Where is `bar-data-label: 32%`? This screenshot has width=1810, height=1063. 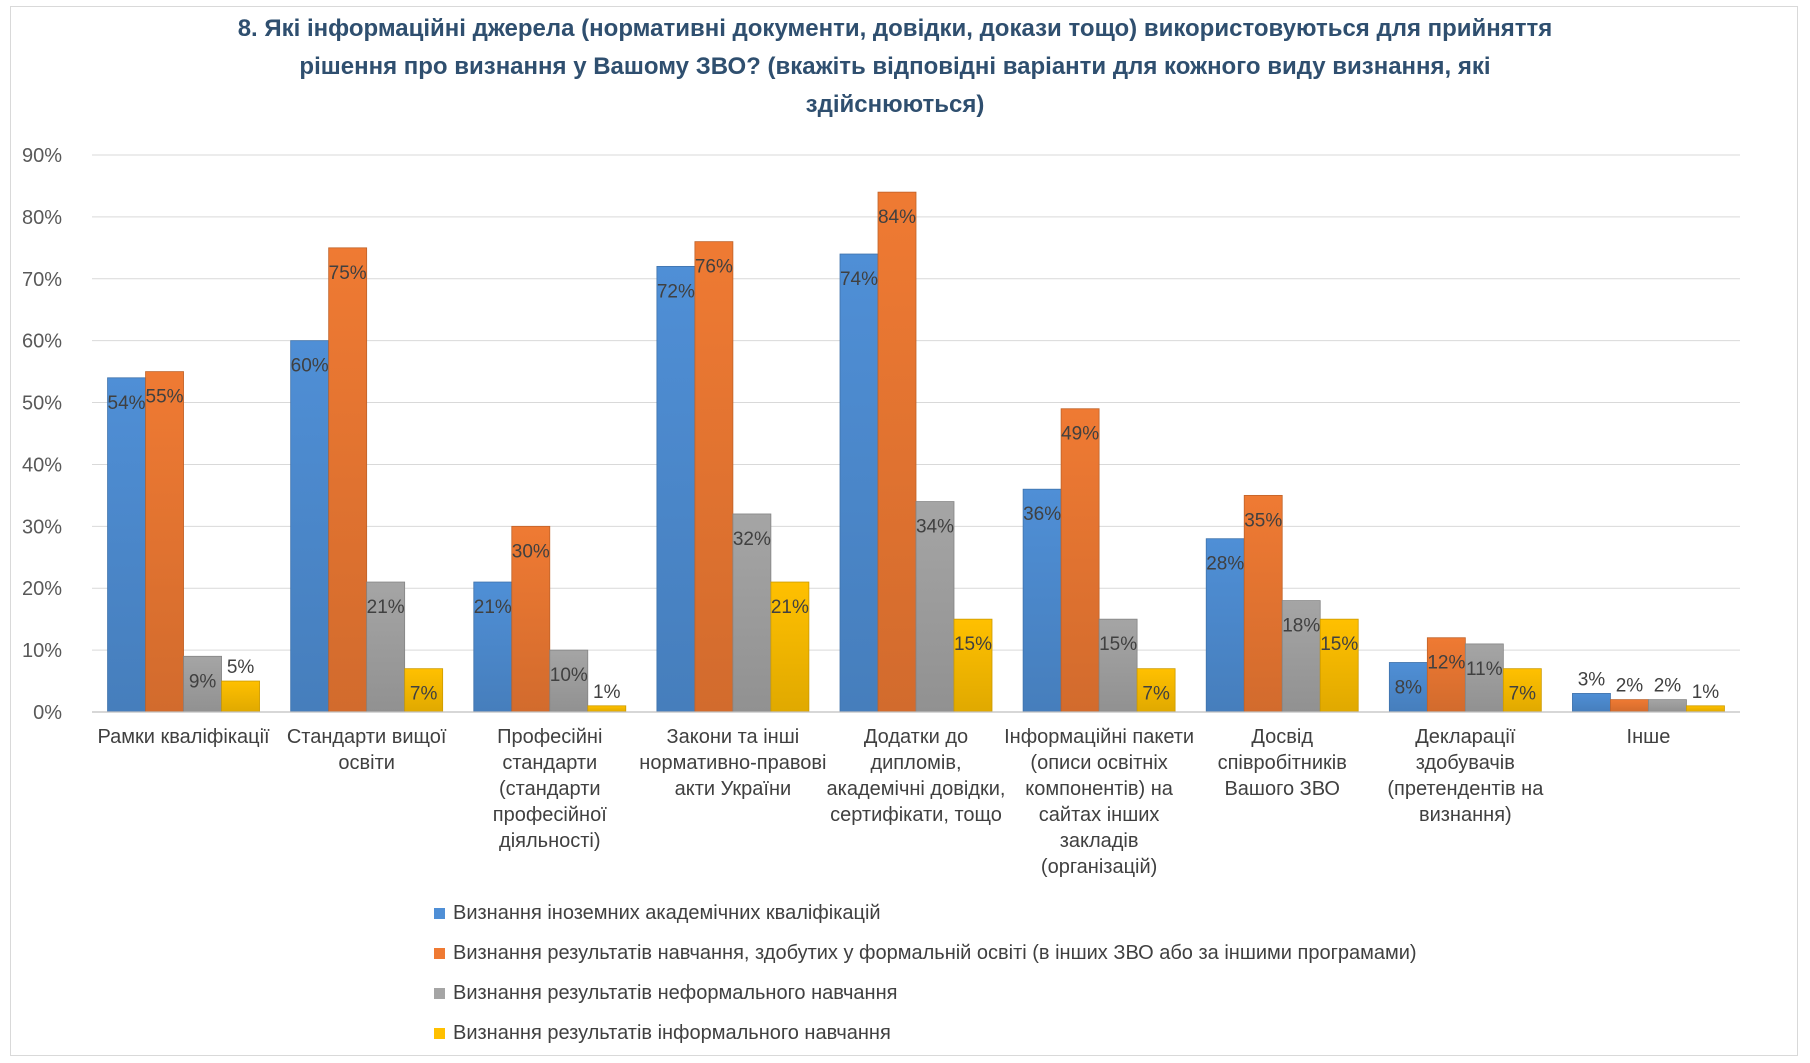
bar-data-label: 32% is located at coordinates (752, 539).